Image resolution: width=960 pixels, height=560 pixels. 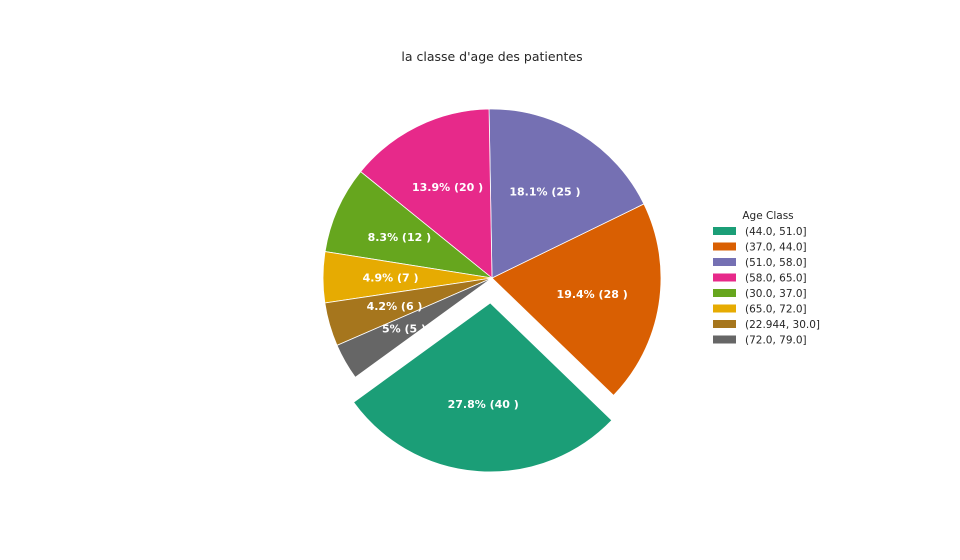 What do you see at coordinates (491, 56) in the screenshot?
I see `chart-title: la classe d'age des patientes` at bounding box center [491, 56].